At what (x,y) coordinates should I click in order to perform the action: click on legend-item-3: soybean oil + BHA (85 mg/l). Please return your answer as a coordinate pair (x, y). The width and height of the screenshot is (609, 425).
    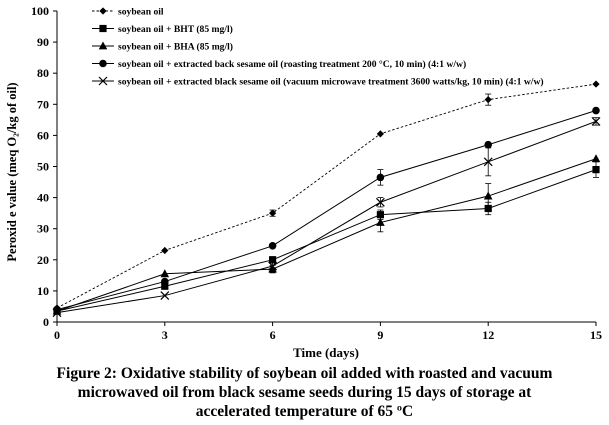
    Looking at the image, I should click on (162, 47).